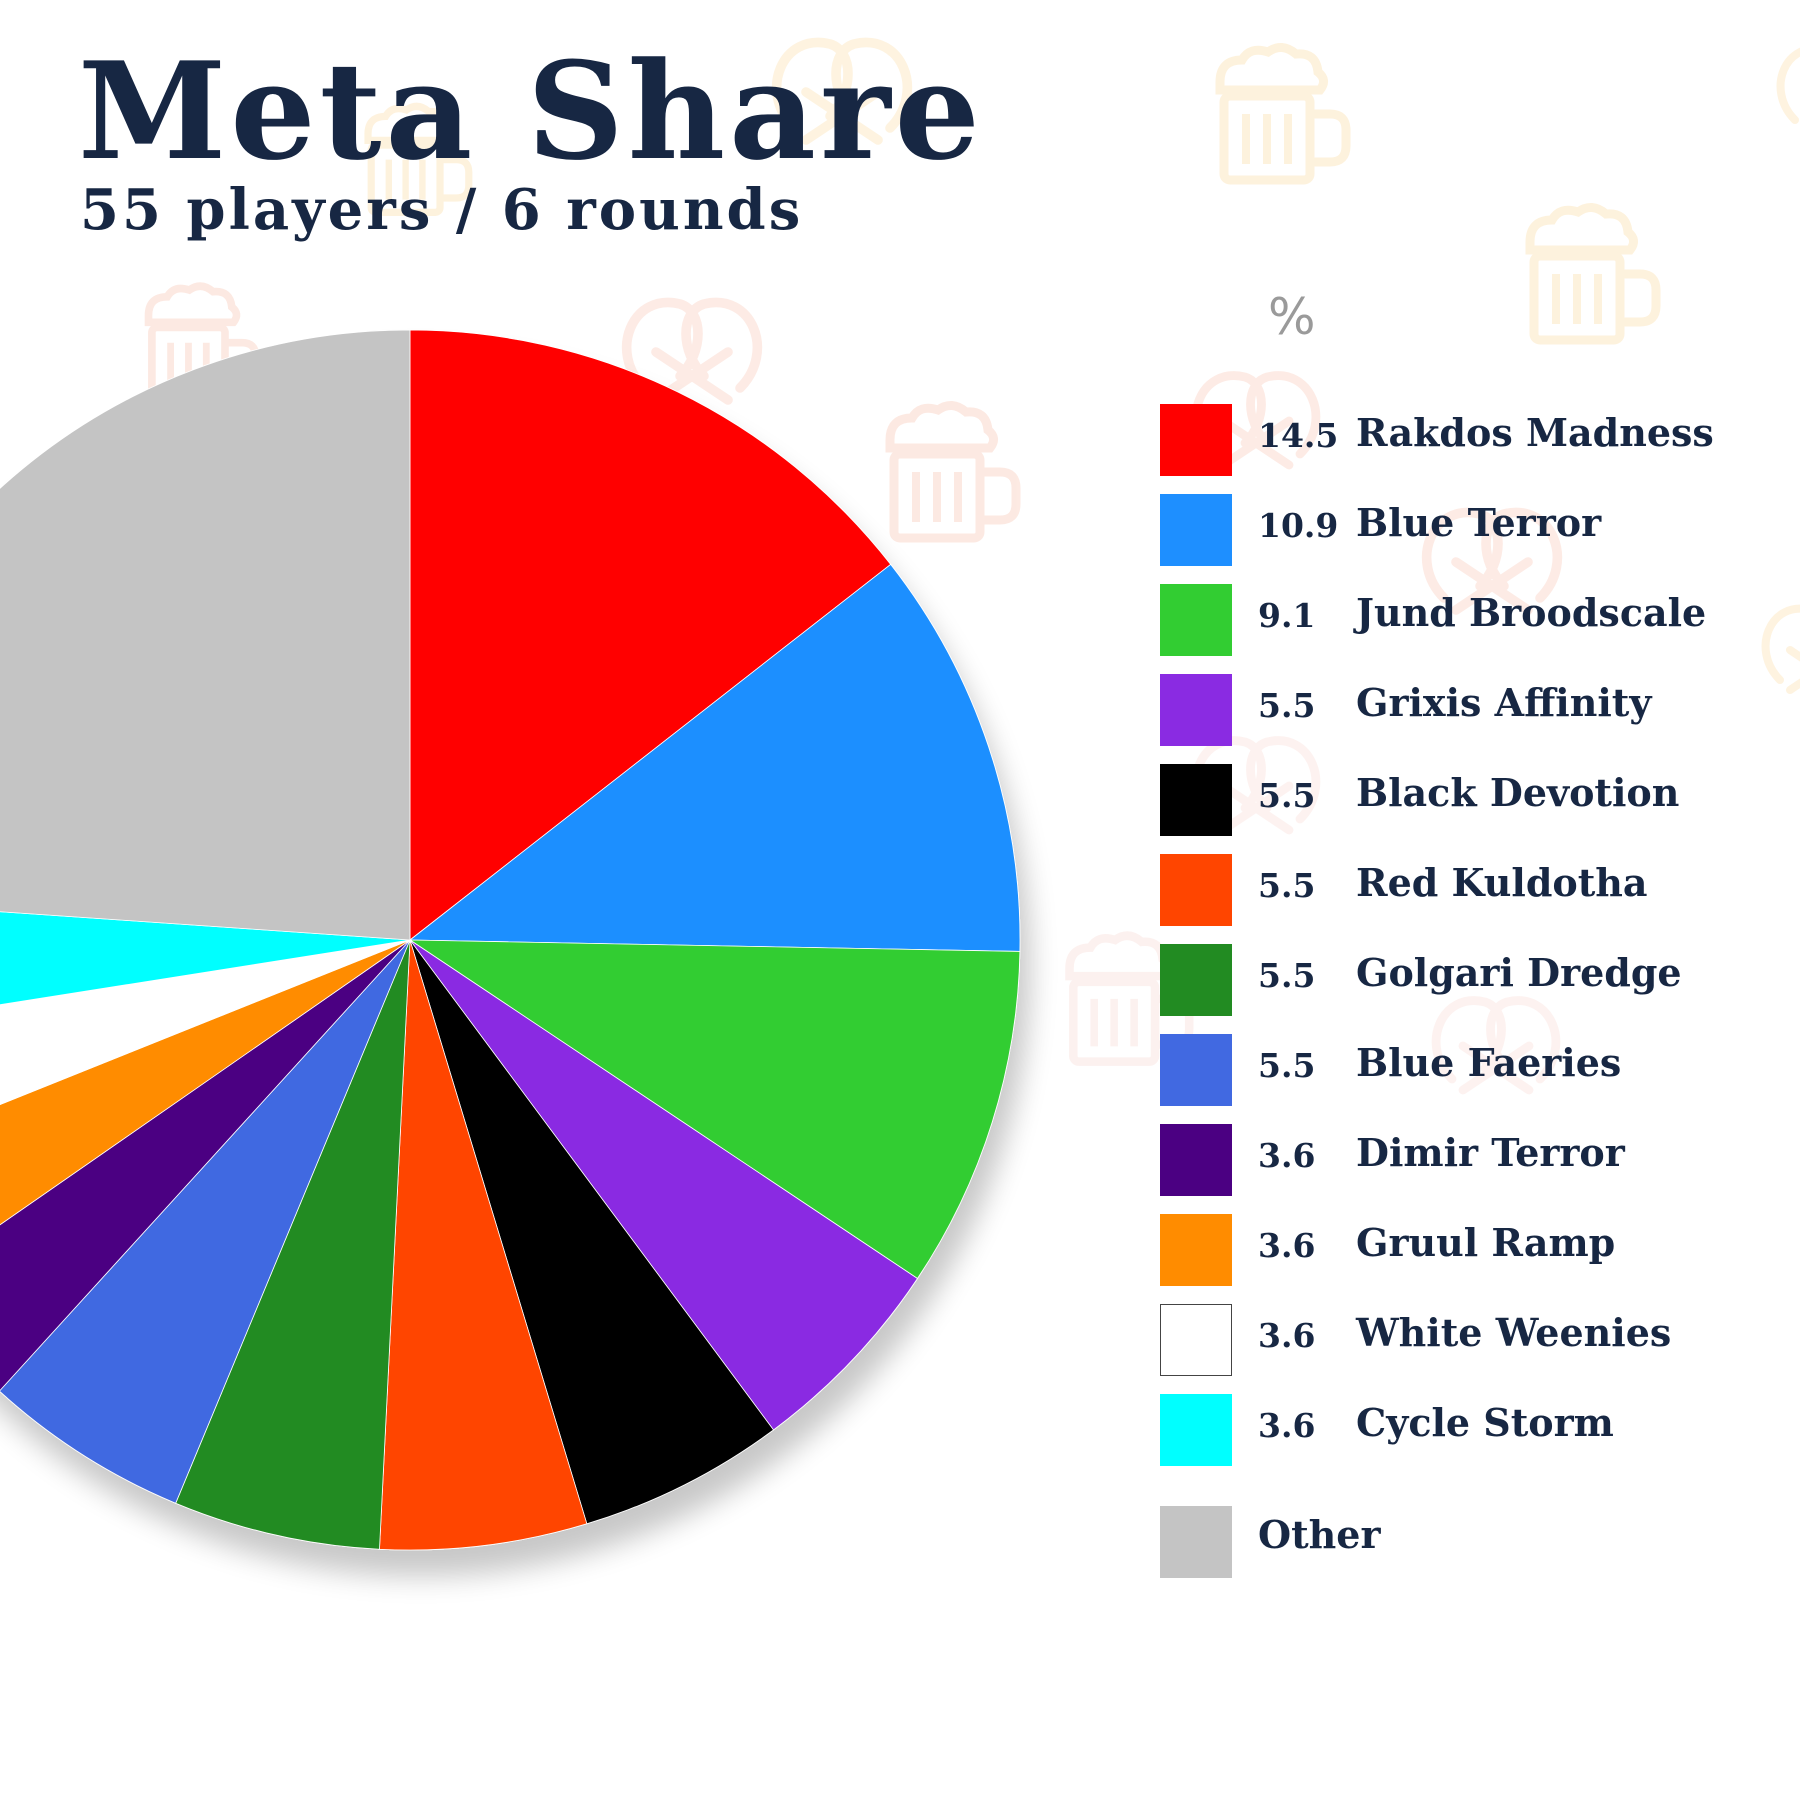 The image size is (1800, 1800). What do you see at coordinates (1489, 1062) in the screenshot?
I see `legend-label: Blue Faeries` at bounding box center [1489, 1062].